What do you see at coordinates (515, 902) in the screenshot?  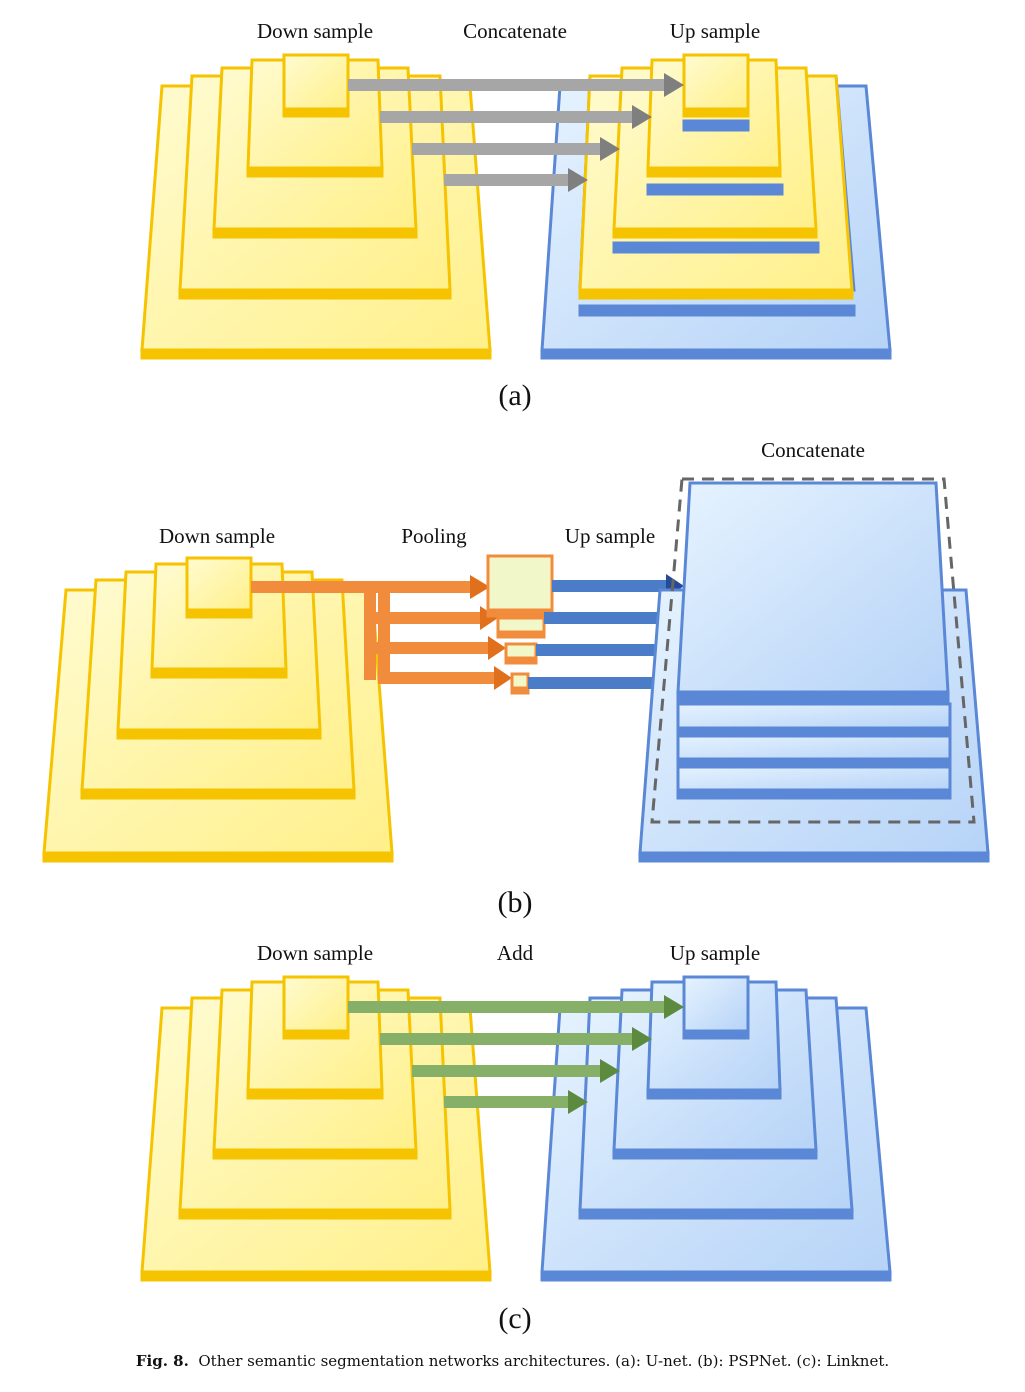 I see `panel-b-label: (b)` at bounding box center [515, 902].